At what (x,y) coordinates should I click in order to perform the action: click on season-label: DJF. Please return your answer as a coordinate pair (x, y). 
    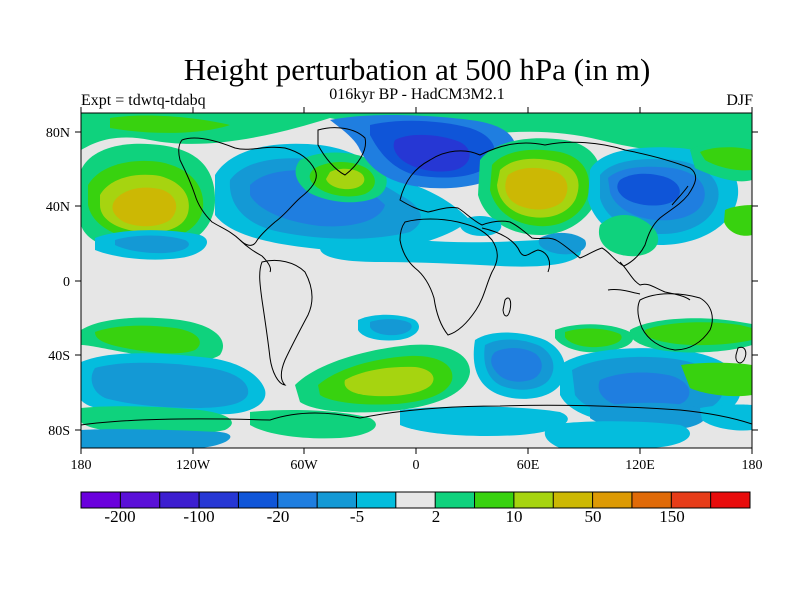
    Looking at the image, I should click on (739, 100).